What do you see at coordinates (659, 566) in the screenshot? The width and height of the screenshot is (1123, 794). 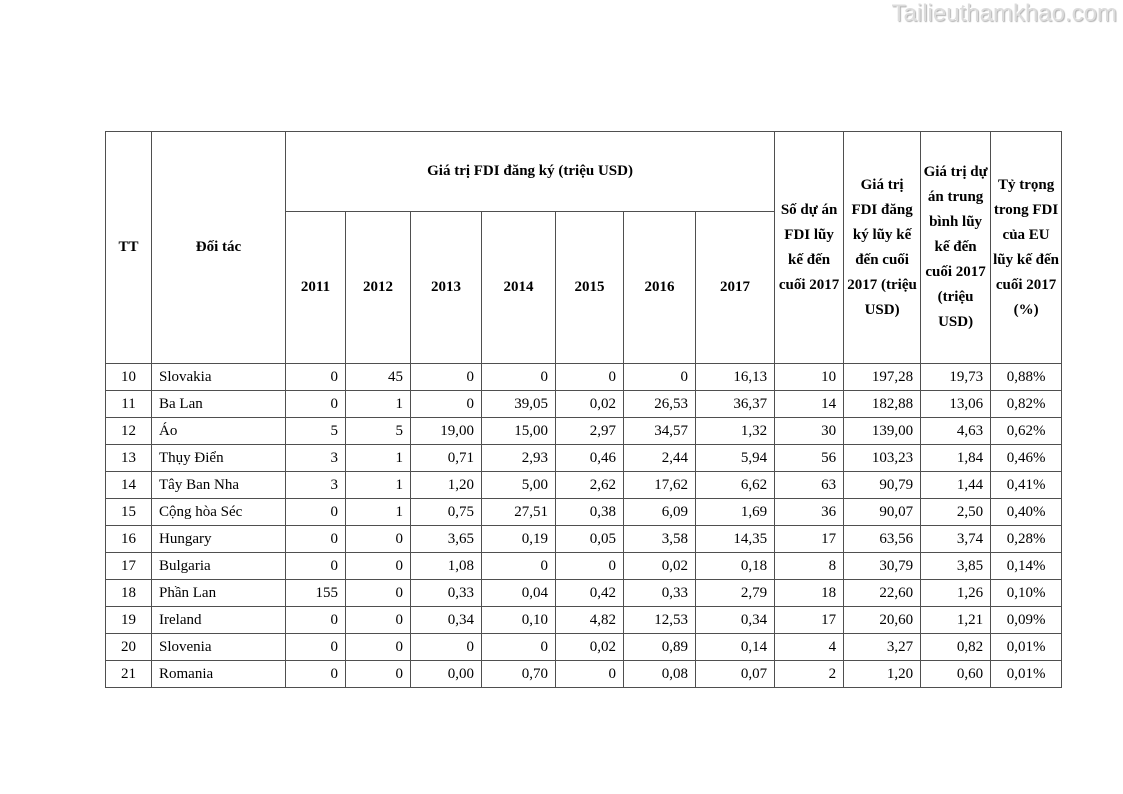 I see `fdi-value-2016: 0,02` at bounding box center [659, 566].